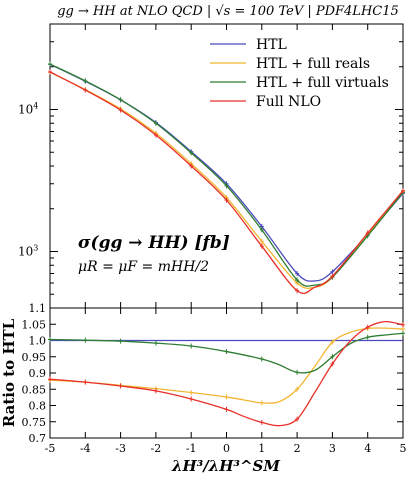  What do you see at coordinates (38, 406) in the screenshot?
I see `lower-y-tick-label: 0.8` at bounding box center [38, 406].